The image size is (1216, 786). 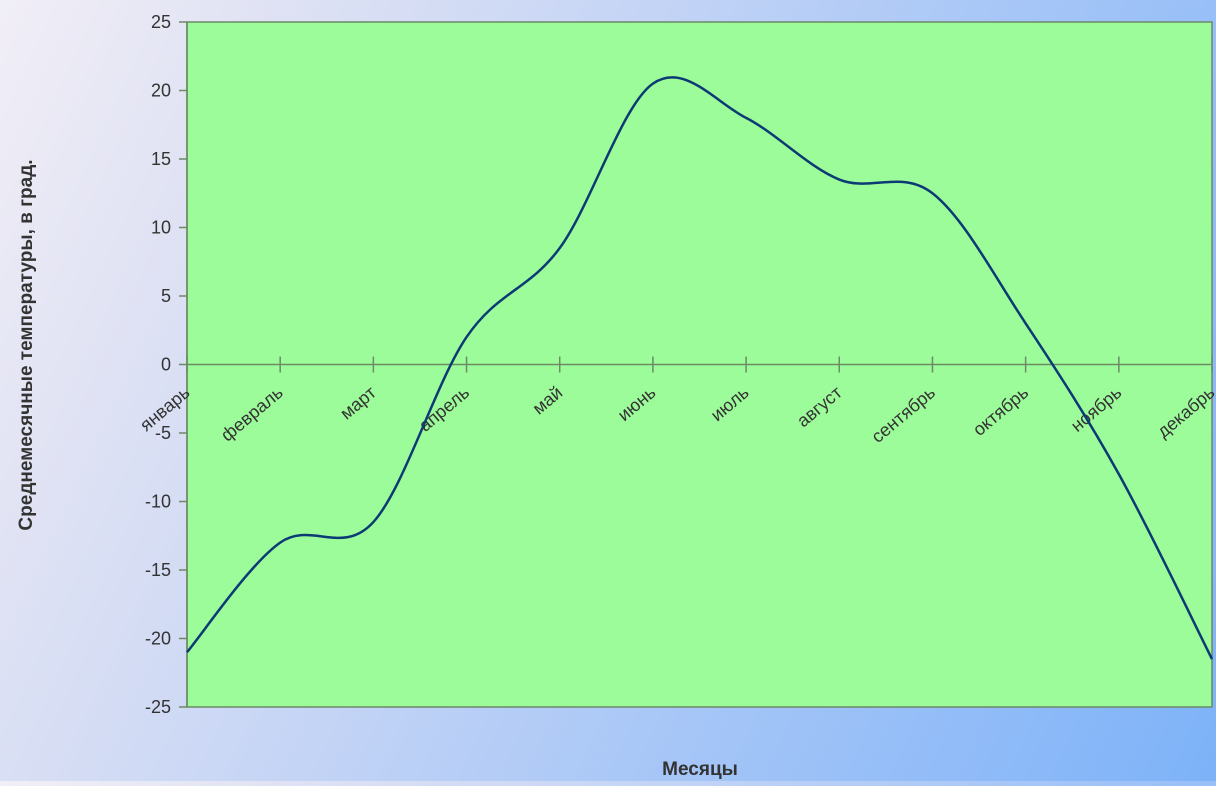 I want to click on y-tick-label: -25, so click(x=158, y=707).